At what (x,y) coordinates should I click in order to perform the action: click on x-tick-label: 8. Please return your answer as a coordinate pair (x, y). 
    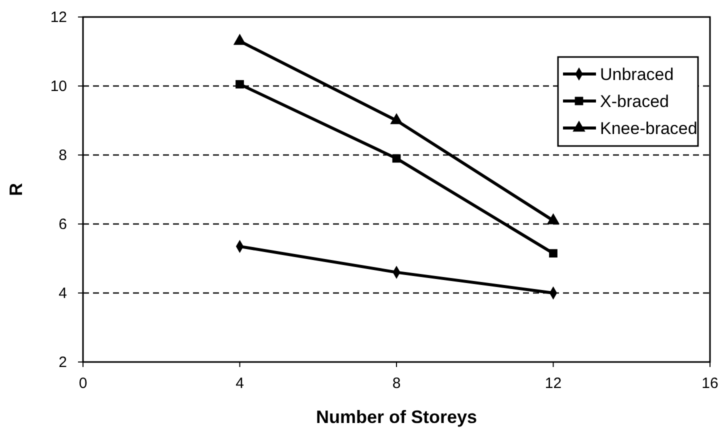
    Looking at the image, I should click on (396, 383).